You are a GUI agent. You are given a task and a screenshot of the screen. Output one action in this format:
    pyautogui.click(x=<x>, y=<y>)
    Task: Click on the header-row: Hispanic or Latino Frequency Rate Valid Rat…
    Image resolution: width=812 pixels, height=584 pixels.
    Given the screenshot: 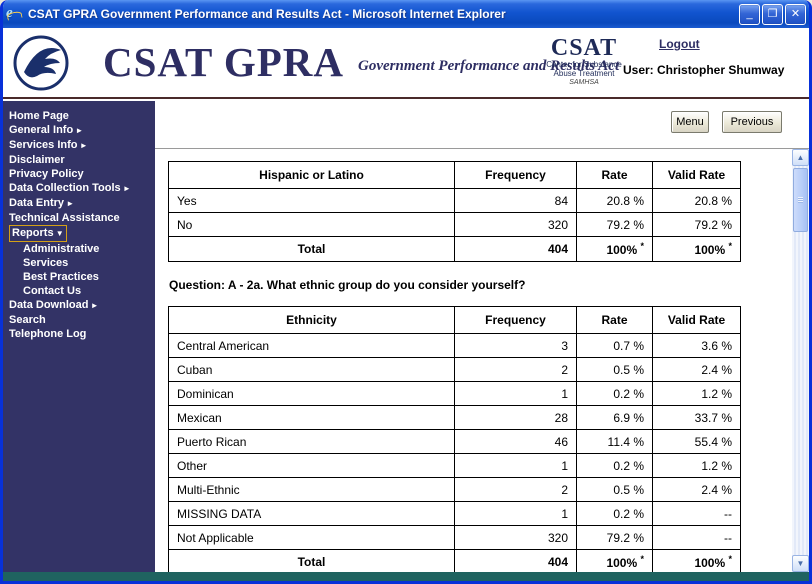 What is the action you would take?
    pyautogui.click(x=454, y=175)
    